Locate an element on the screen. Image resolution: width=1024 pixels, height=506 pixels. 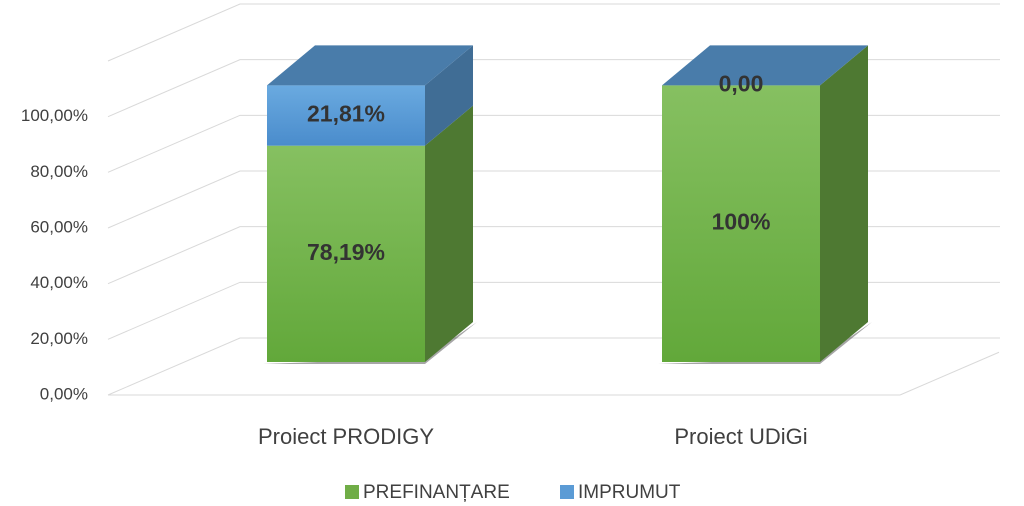
y-tick-label: 40,00% is located at coordinates (59, 282).